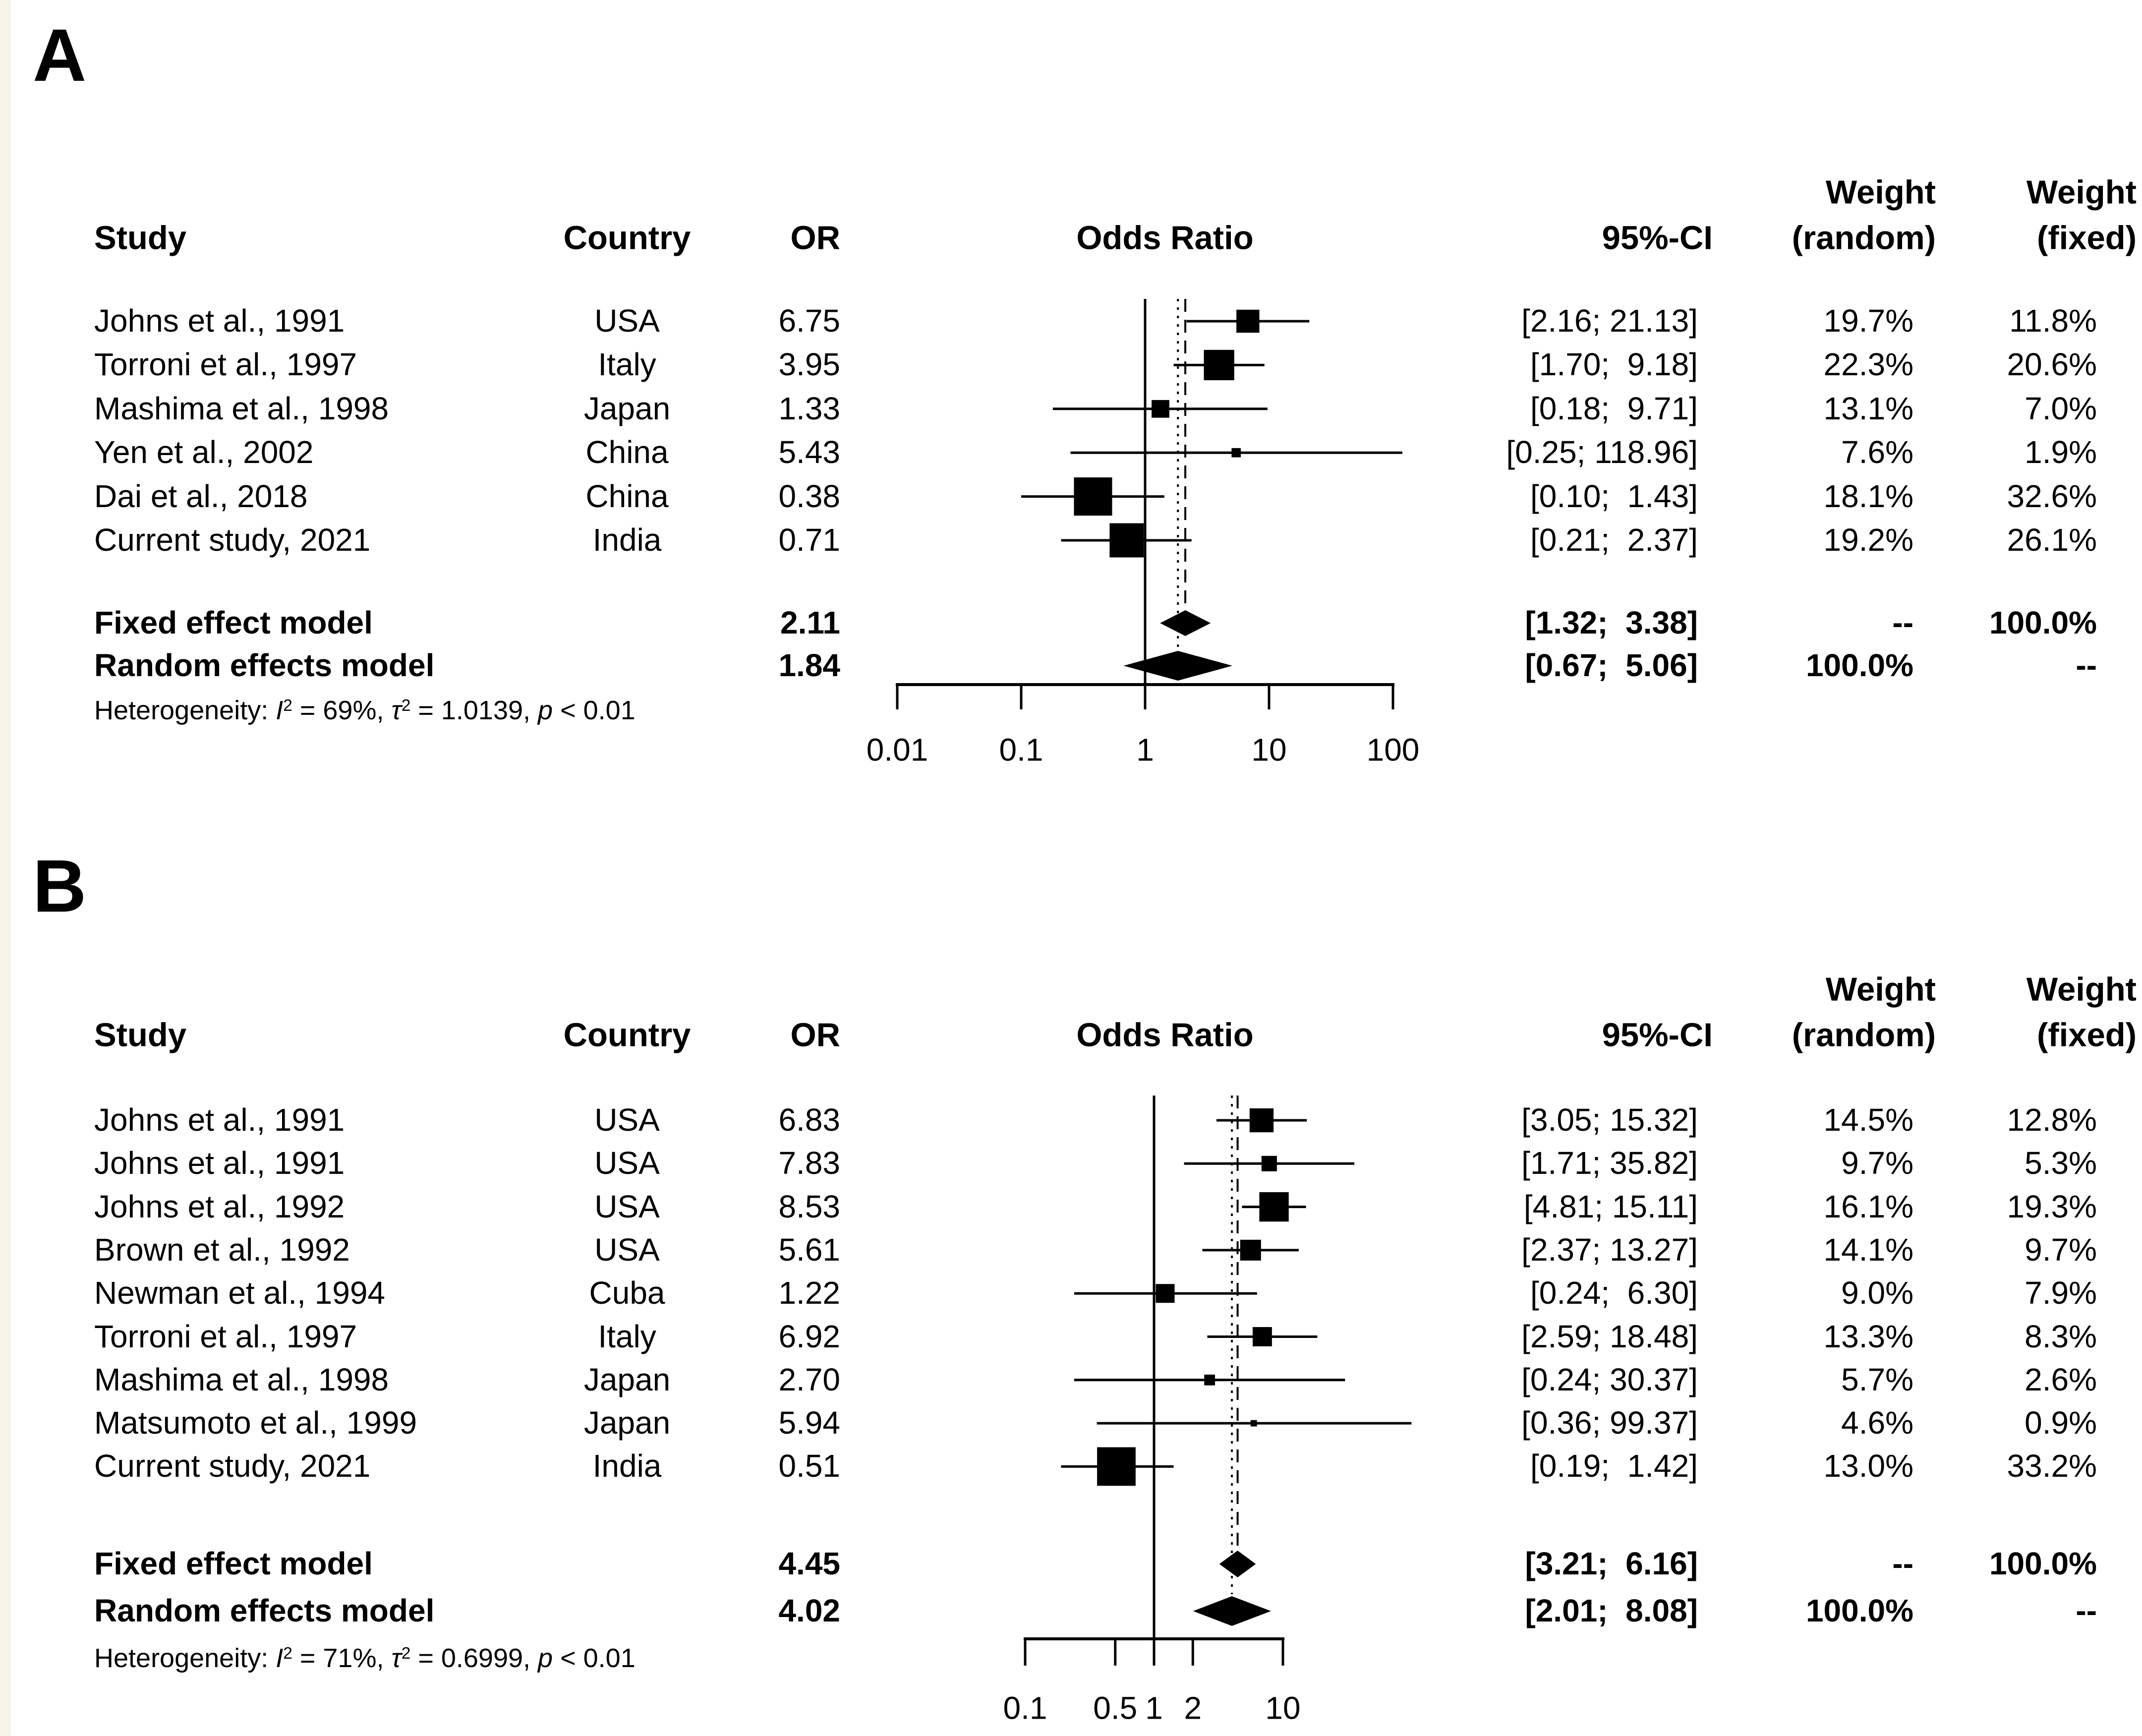  What do you see at coordinates (1614, 365) in the screenshot?
I see `ci-cell: [1.70; 9.18]` at bounding box center [1614, 365].